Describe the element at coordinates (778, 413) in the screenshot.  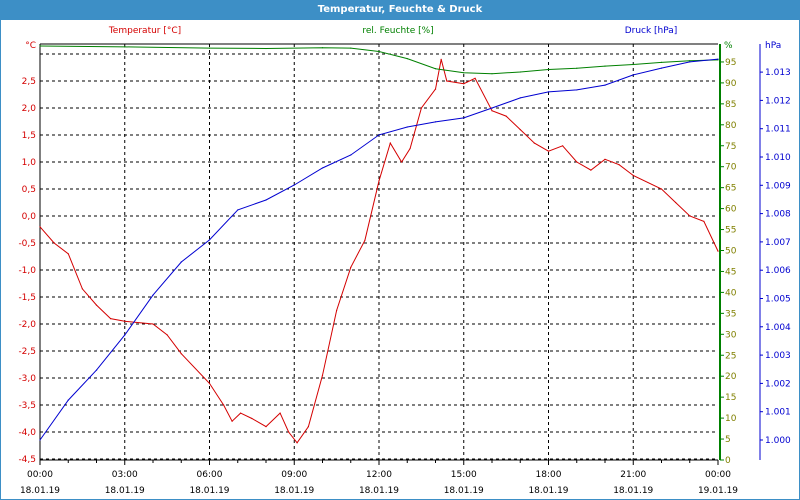
I see `pressure-tick-label: 1.001` at that location.